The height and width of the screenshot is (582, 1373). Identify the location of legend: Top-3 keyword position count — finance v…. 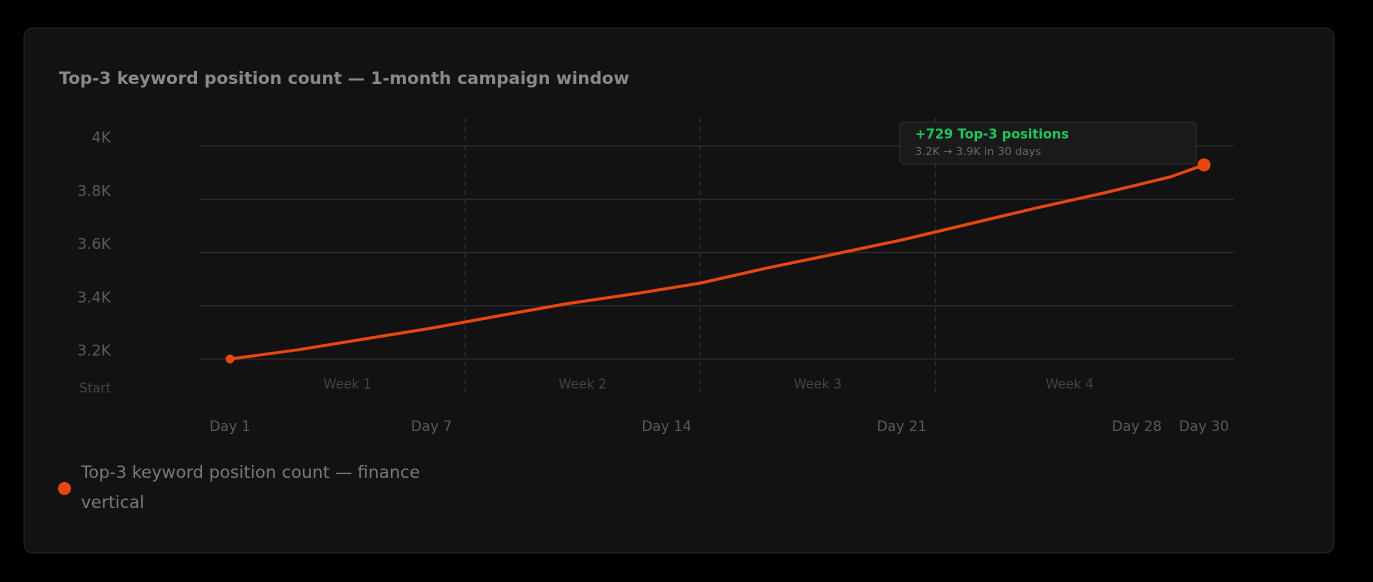
(258, 488).